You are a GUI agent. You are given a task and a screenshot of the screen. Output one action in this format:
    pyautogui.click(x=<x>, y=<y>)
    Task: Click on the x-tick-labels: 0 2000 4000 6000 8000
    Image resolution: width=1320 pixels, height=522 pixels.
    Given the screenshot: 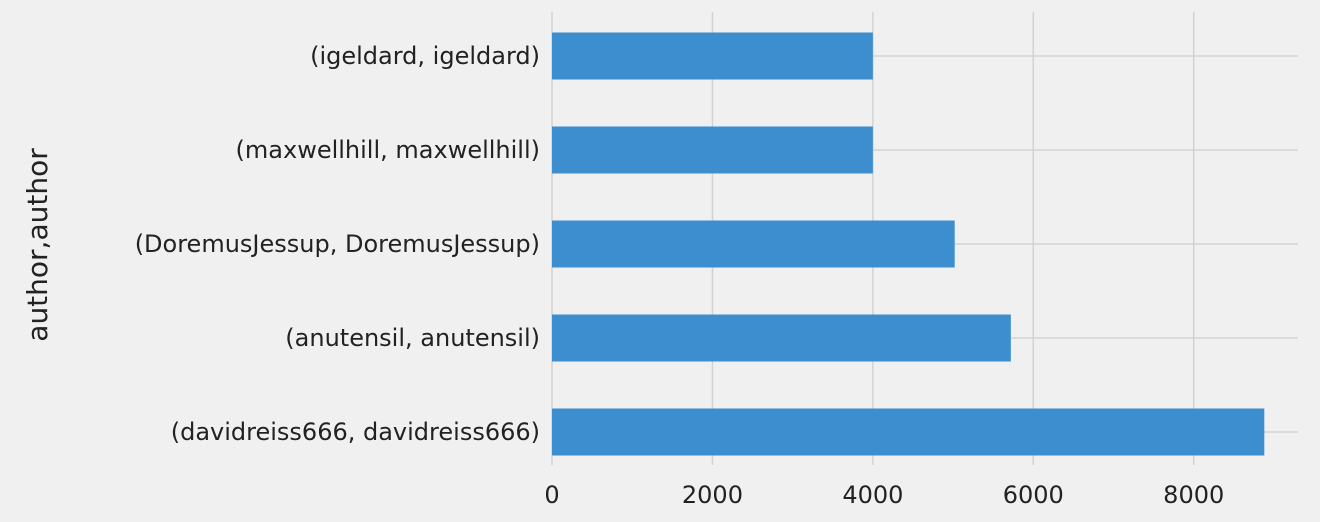 What is the action you would take?
    pyautogui.click(x=884, y=495)
    